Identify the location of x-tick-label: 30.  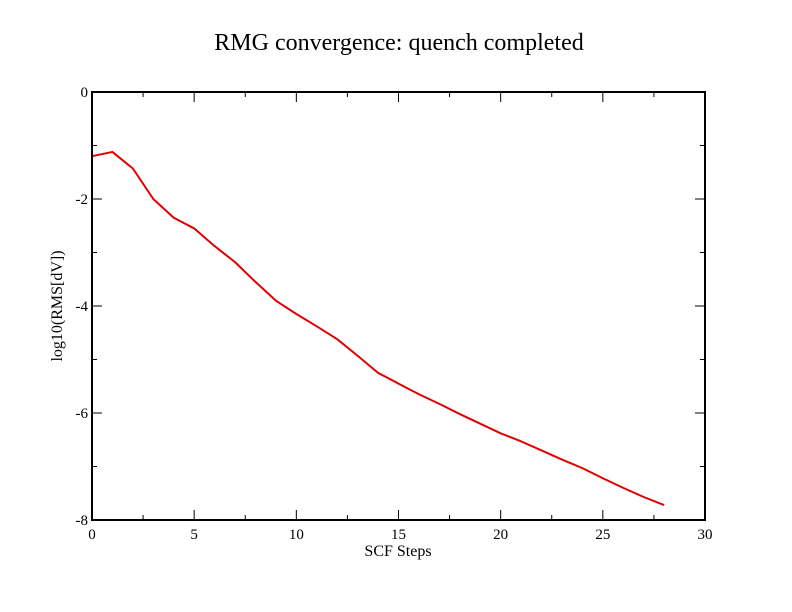
(705, 535).